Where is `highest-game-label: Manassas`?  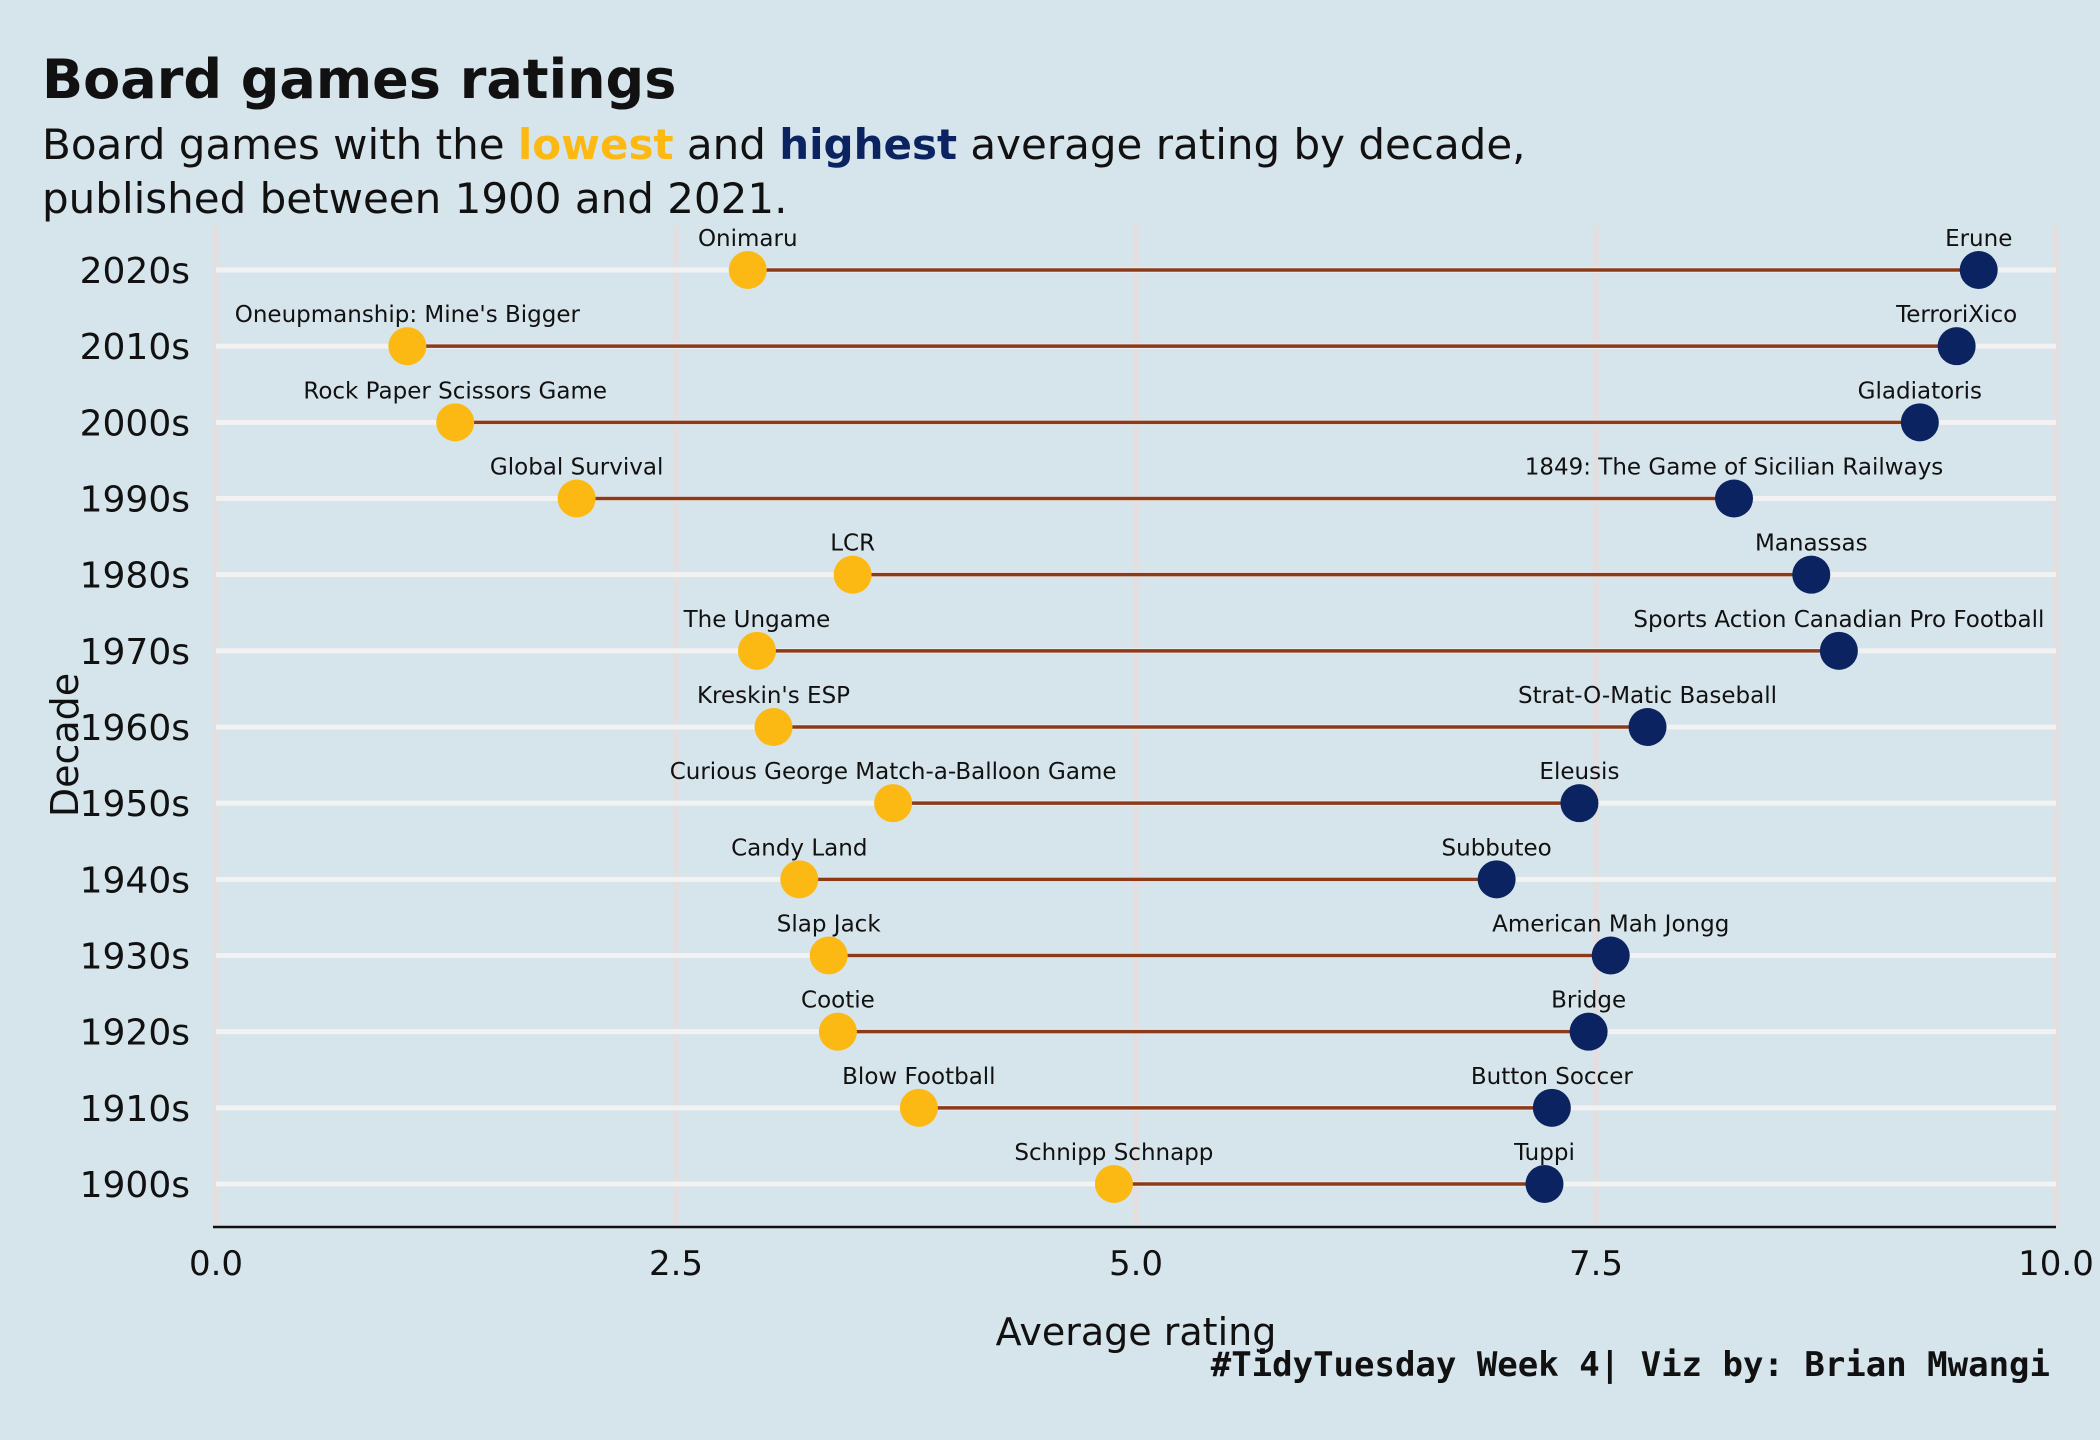
highest-game-label: Manassas is located at coordinates (1811, 544).